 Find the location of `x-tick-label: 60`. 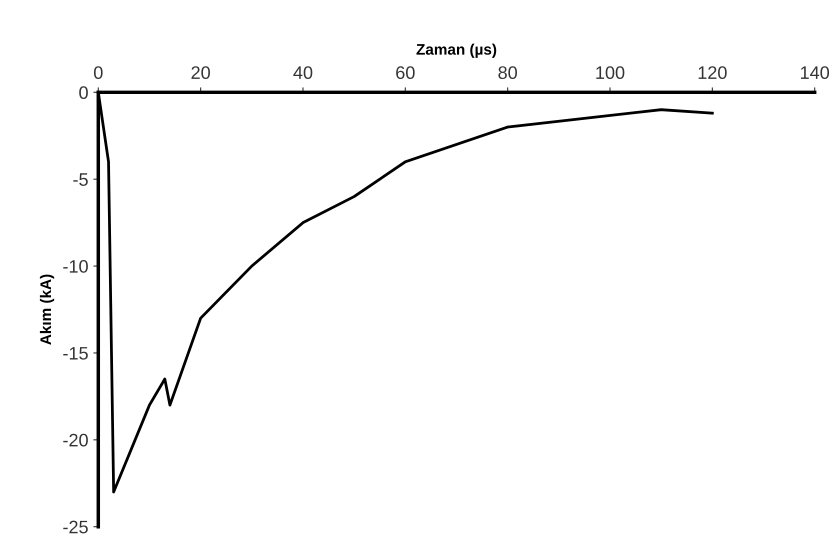

x-tick-label: 60 is located at coordinates (405, 73).